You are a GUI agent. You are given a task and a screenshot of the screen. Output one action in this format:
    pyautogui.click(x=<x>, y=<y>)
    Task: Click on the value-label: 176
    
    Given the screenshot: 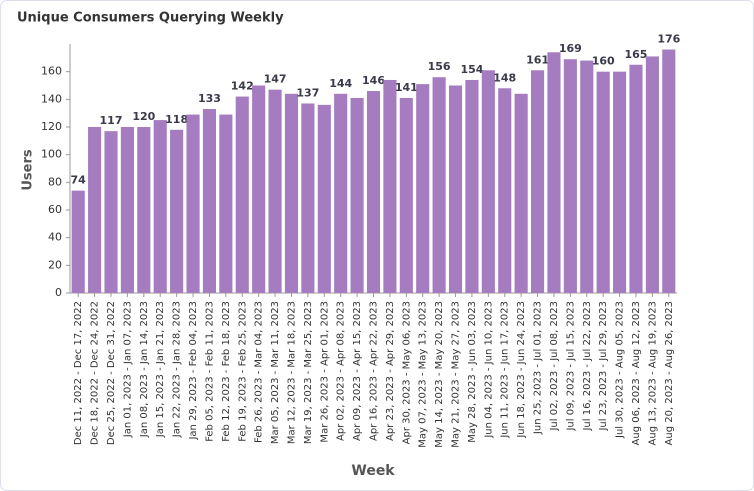 What is the action you would take?
    pyautogui.click(x=668, y=39)
    